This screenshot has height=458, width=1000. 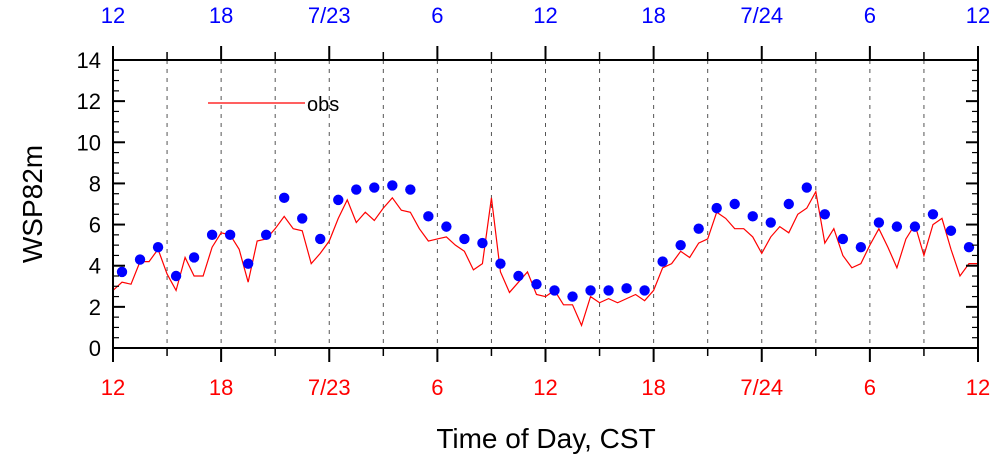 What do you see at coordinates (761, 387) in the screenshot?
I see `x-tick-label-bottom: 7/24` at bounding box center [761, 387].